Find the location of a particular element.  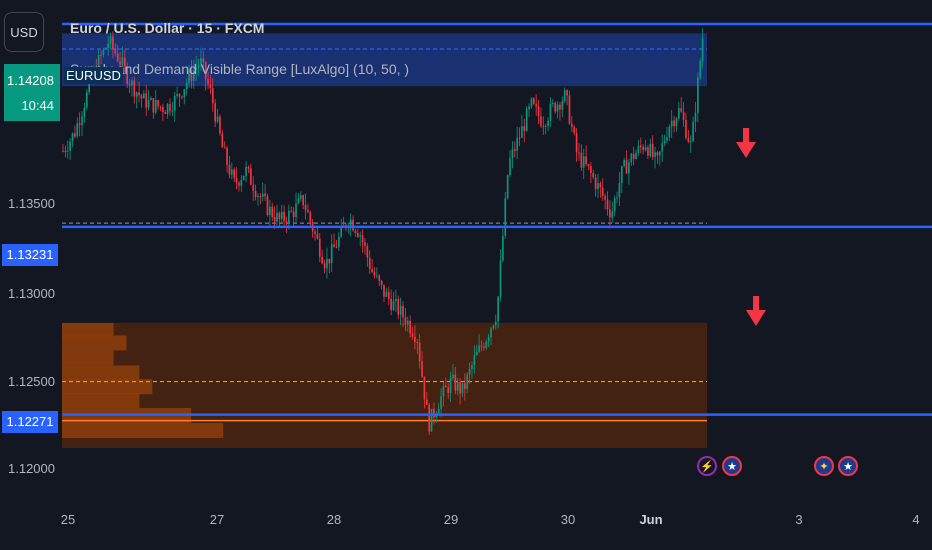

y-axis-tick: 1.12500 is located at coordinates (31, 381).